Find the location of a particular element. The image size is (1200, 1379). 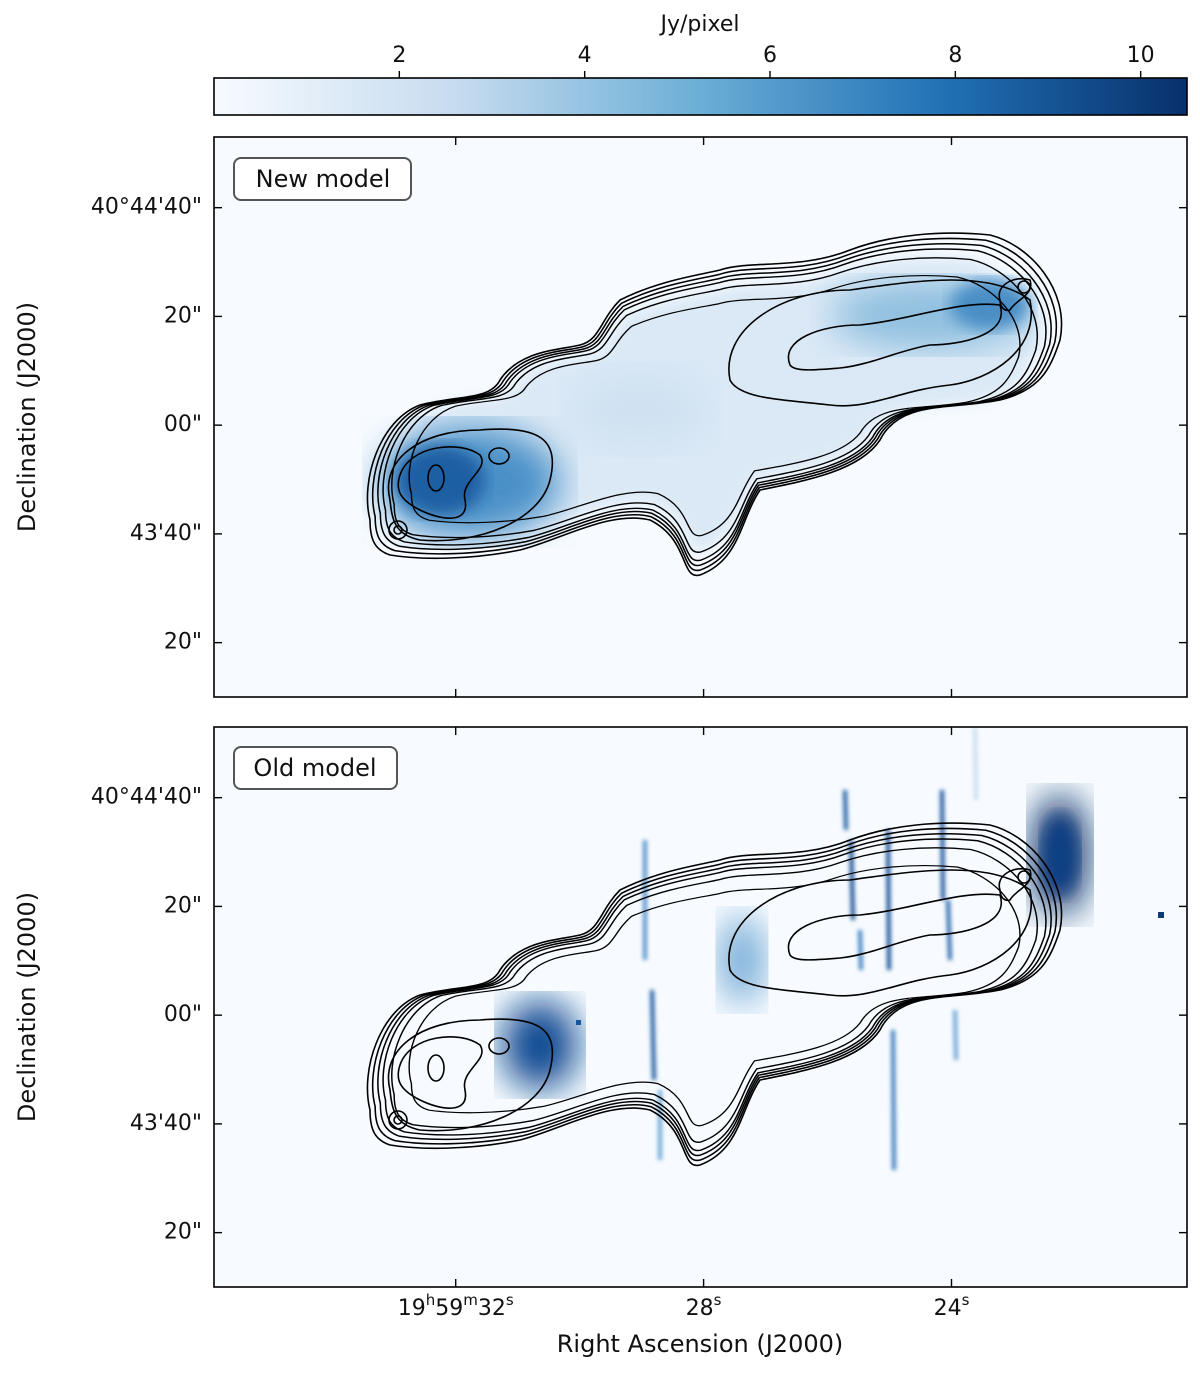

panel-label: New model is located at coordinates (323, 179).